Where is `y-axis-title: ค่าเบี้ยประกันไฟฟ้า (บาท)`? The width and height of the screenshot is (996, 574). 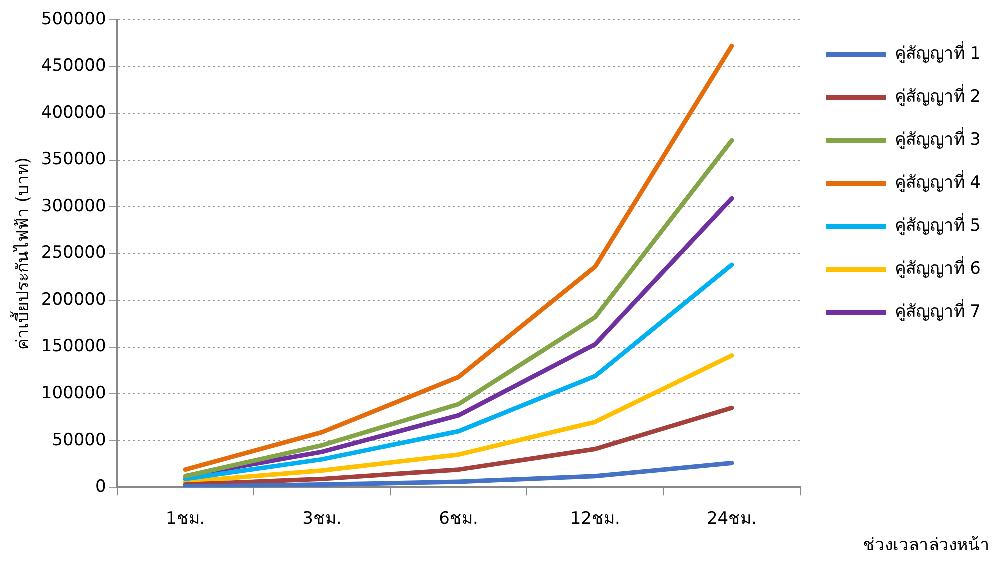
y-axis-title: ค่าเบี้ยประกันไฟฟ้า (บาท) is located at coordinates (22, 253).